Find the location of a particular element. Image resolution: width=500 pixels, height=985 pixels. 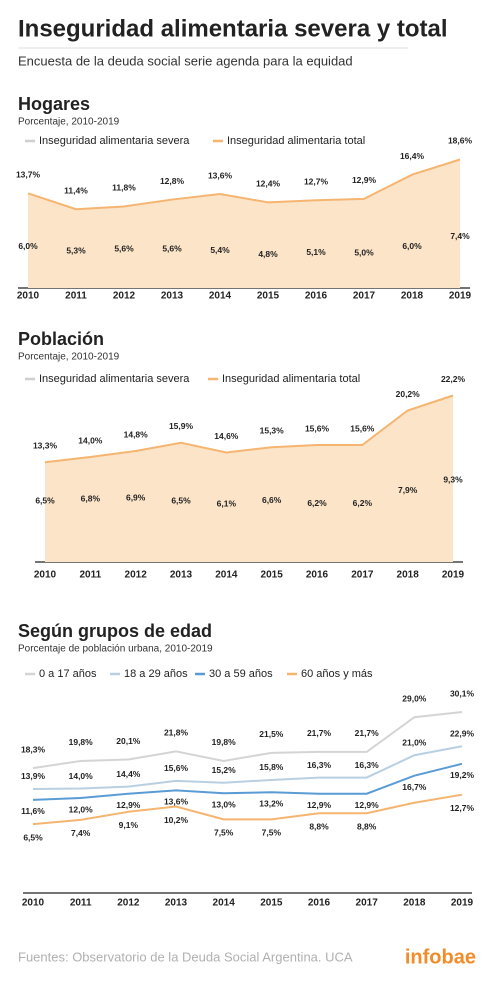

value-label: 12,4% is located at coordinates (268, 184).